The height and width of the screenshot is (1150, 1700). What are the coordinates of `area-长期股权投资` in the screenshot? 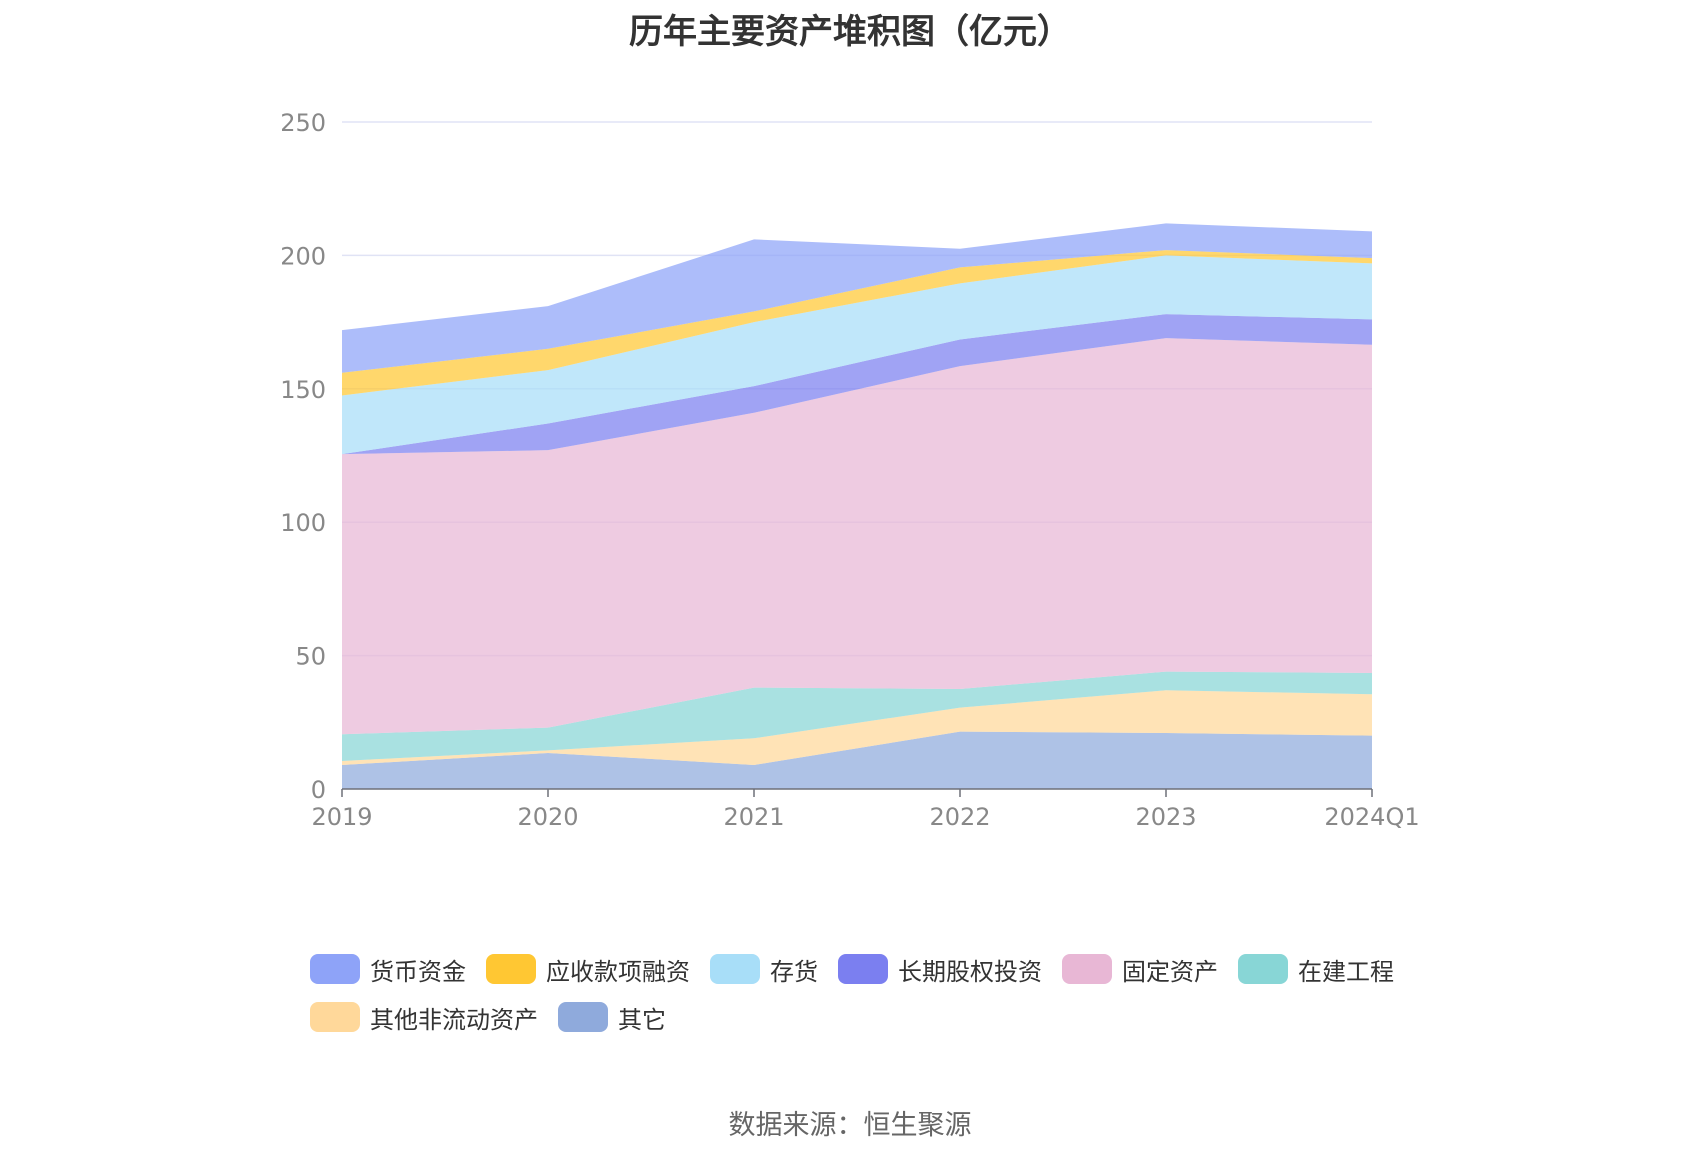 It's located at (857, 384).